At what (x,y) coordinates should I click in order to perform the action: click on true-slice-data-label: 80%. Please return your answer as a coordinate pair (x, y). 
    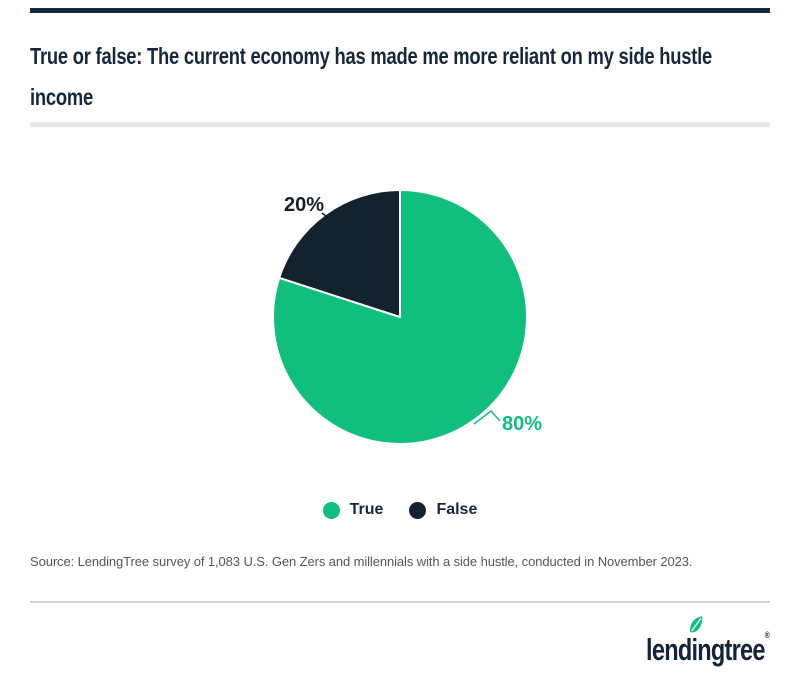
    Looking at the image, I should click on (522, 424).